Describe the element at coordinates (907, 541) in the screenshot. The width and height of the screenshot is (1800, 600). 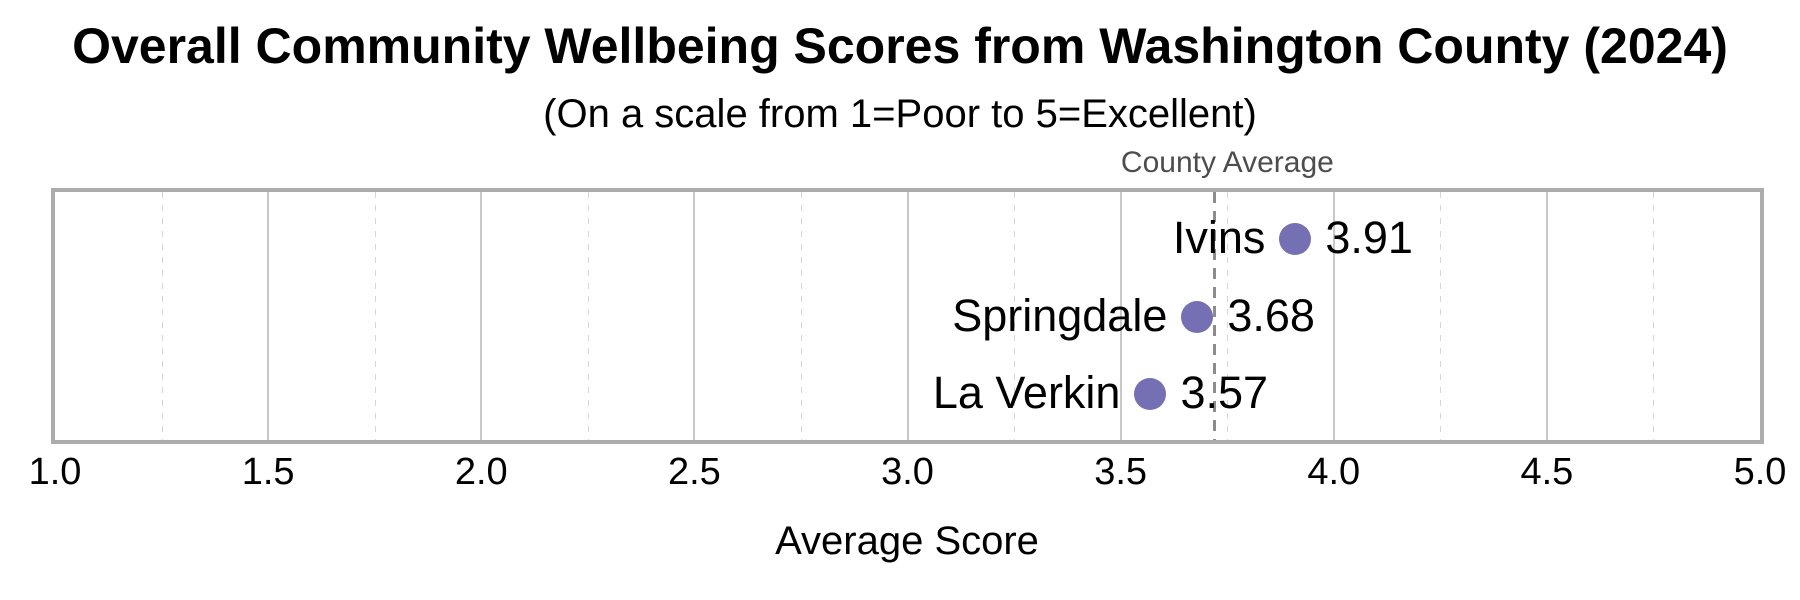
I see `x-axis-title: Average Score` at that location.